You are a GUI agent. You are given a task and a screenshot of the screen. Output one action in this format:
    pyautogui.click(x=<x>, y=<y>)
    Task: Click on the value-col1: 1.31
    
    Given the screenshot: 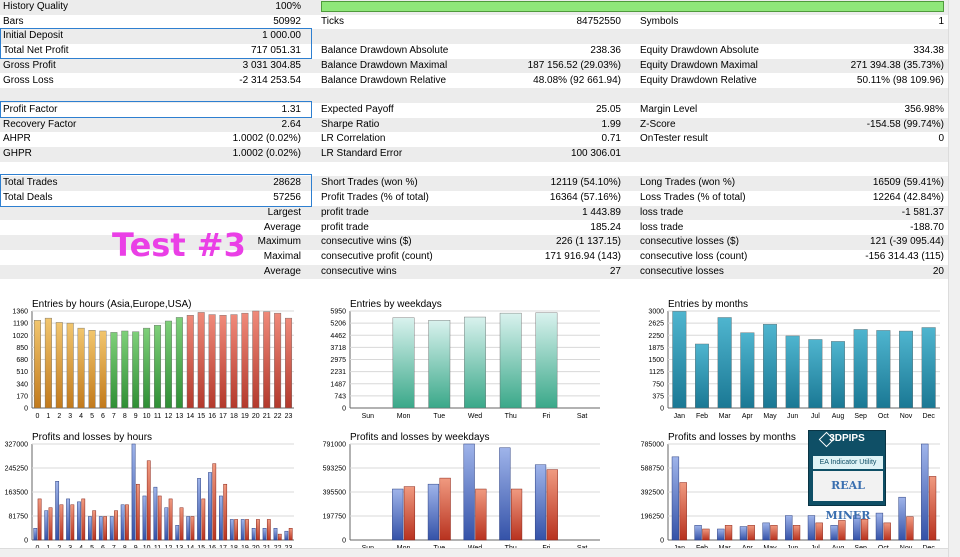 What is the action you would take?
    pyautogui.click(x=291, y=109)
    